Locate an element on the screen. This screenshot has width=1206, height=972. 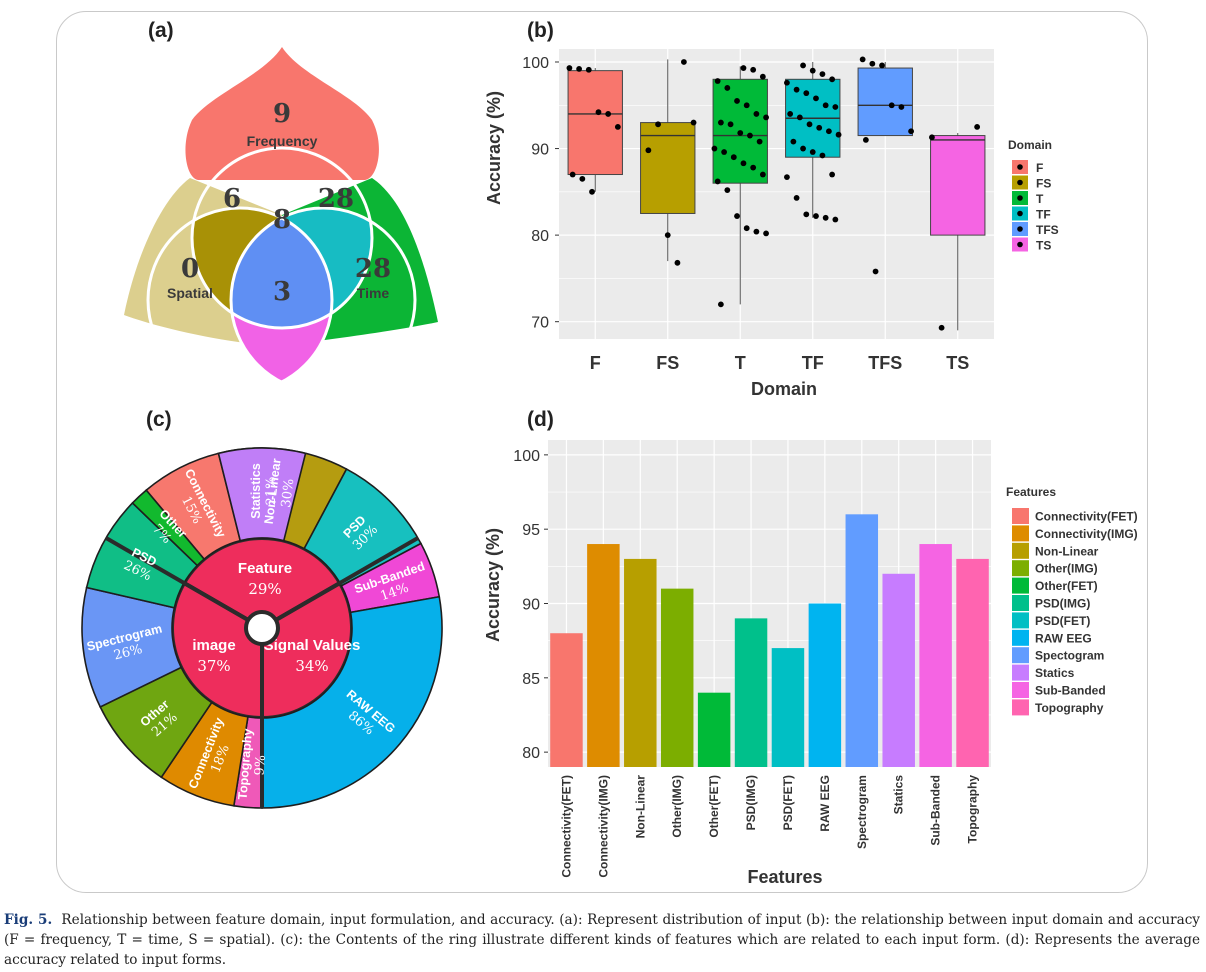
barchart-y-tick-label: 95 is located at coordinates (531, 530).